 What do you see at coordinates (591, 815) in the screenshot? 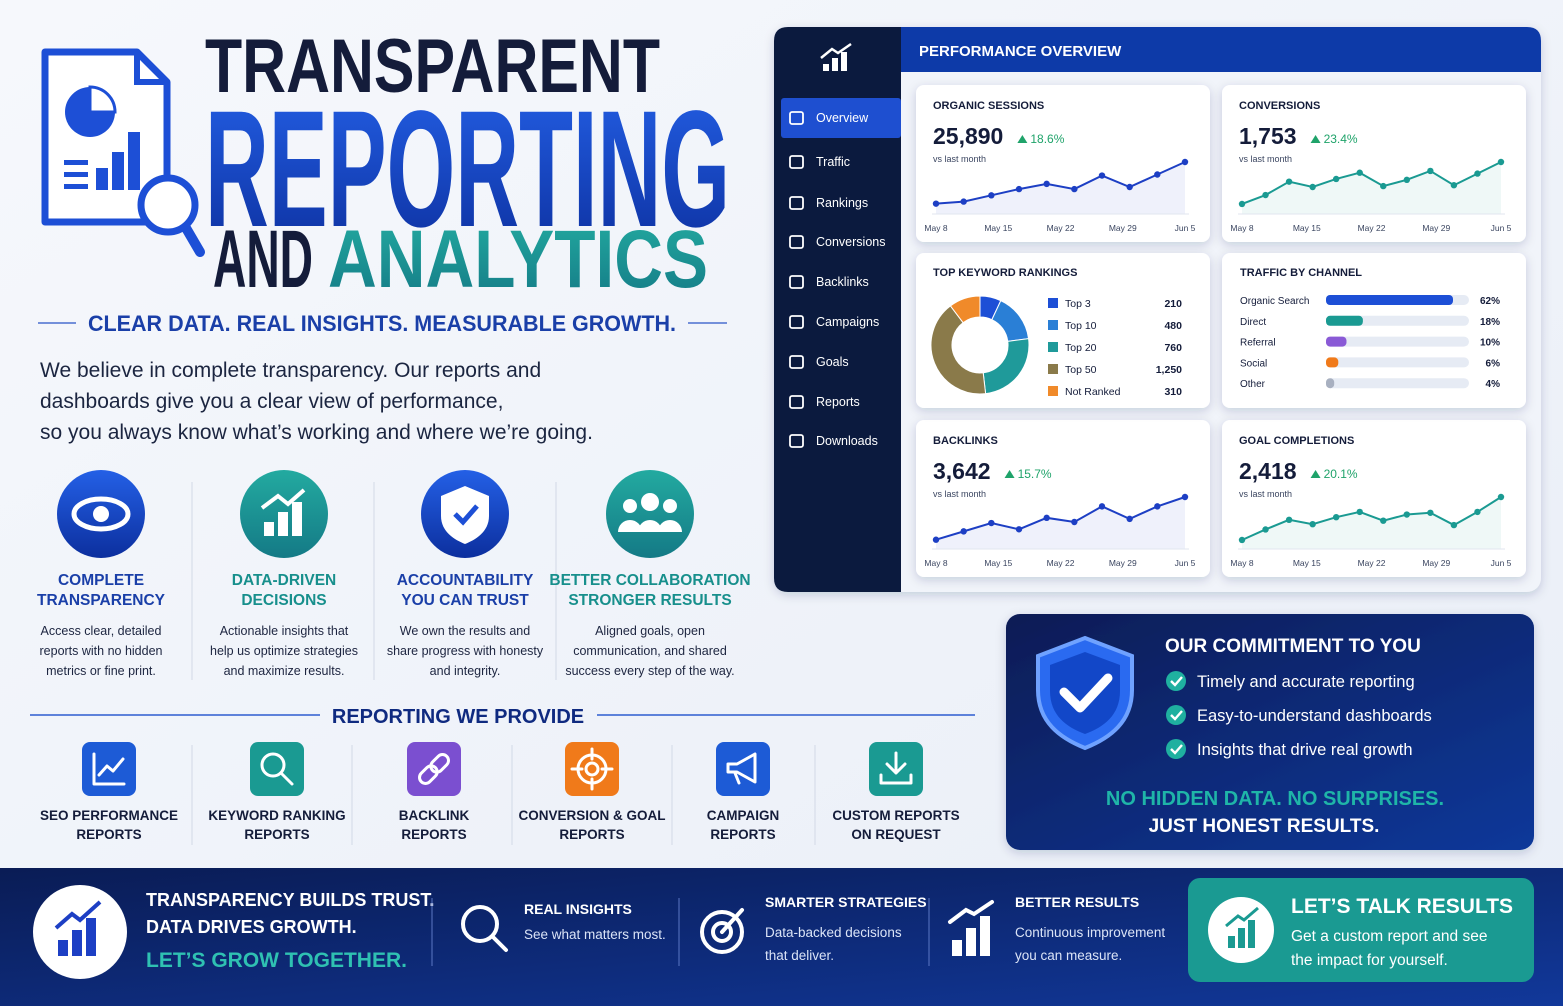
I see `report-label: CONVERSION & GOAL` at bounding box center [591, 815].